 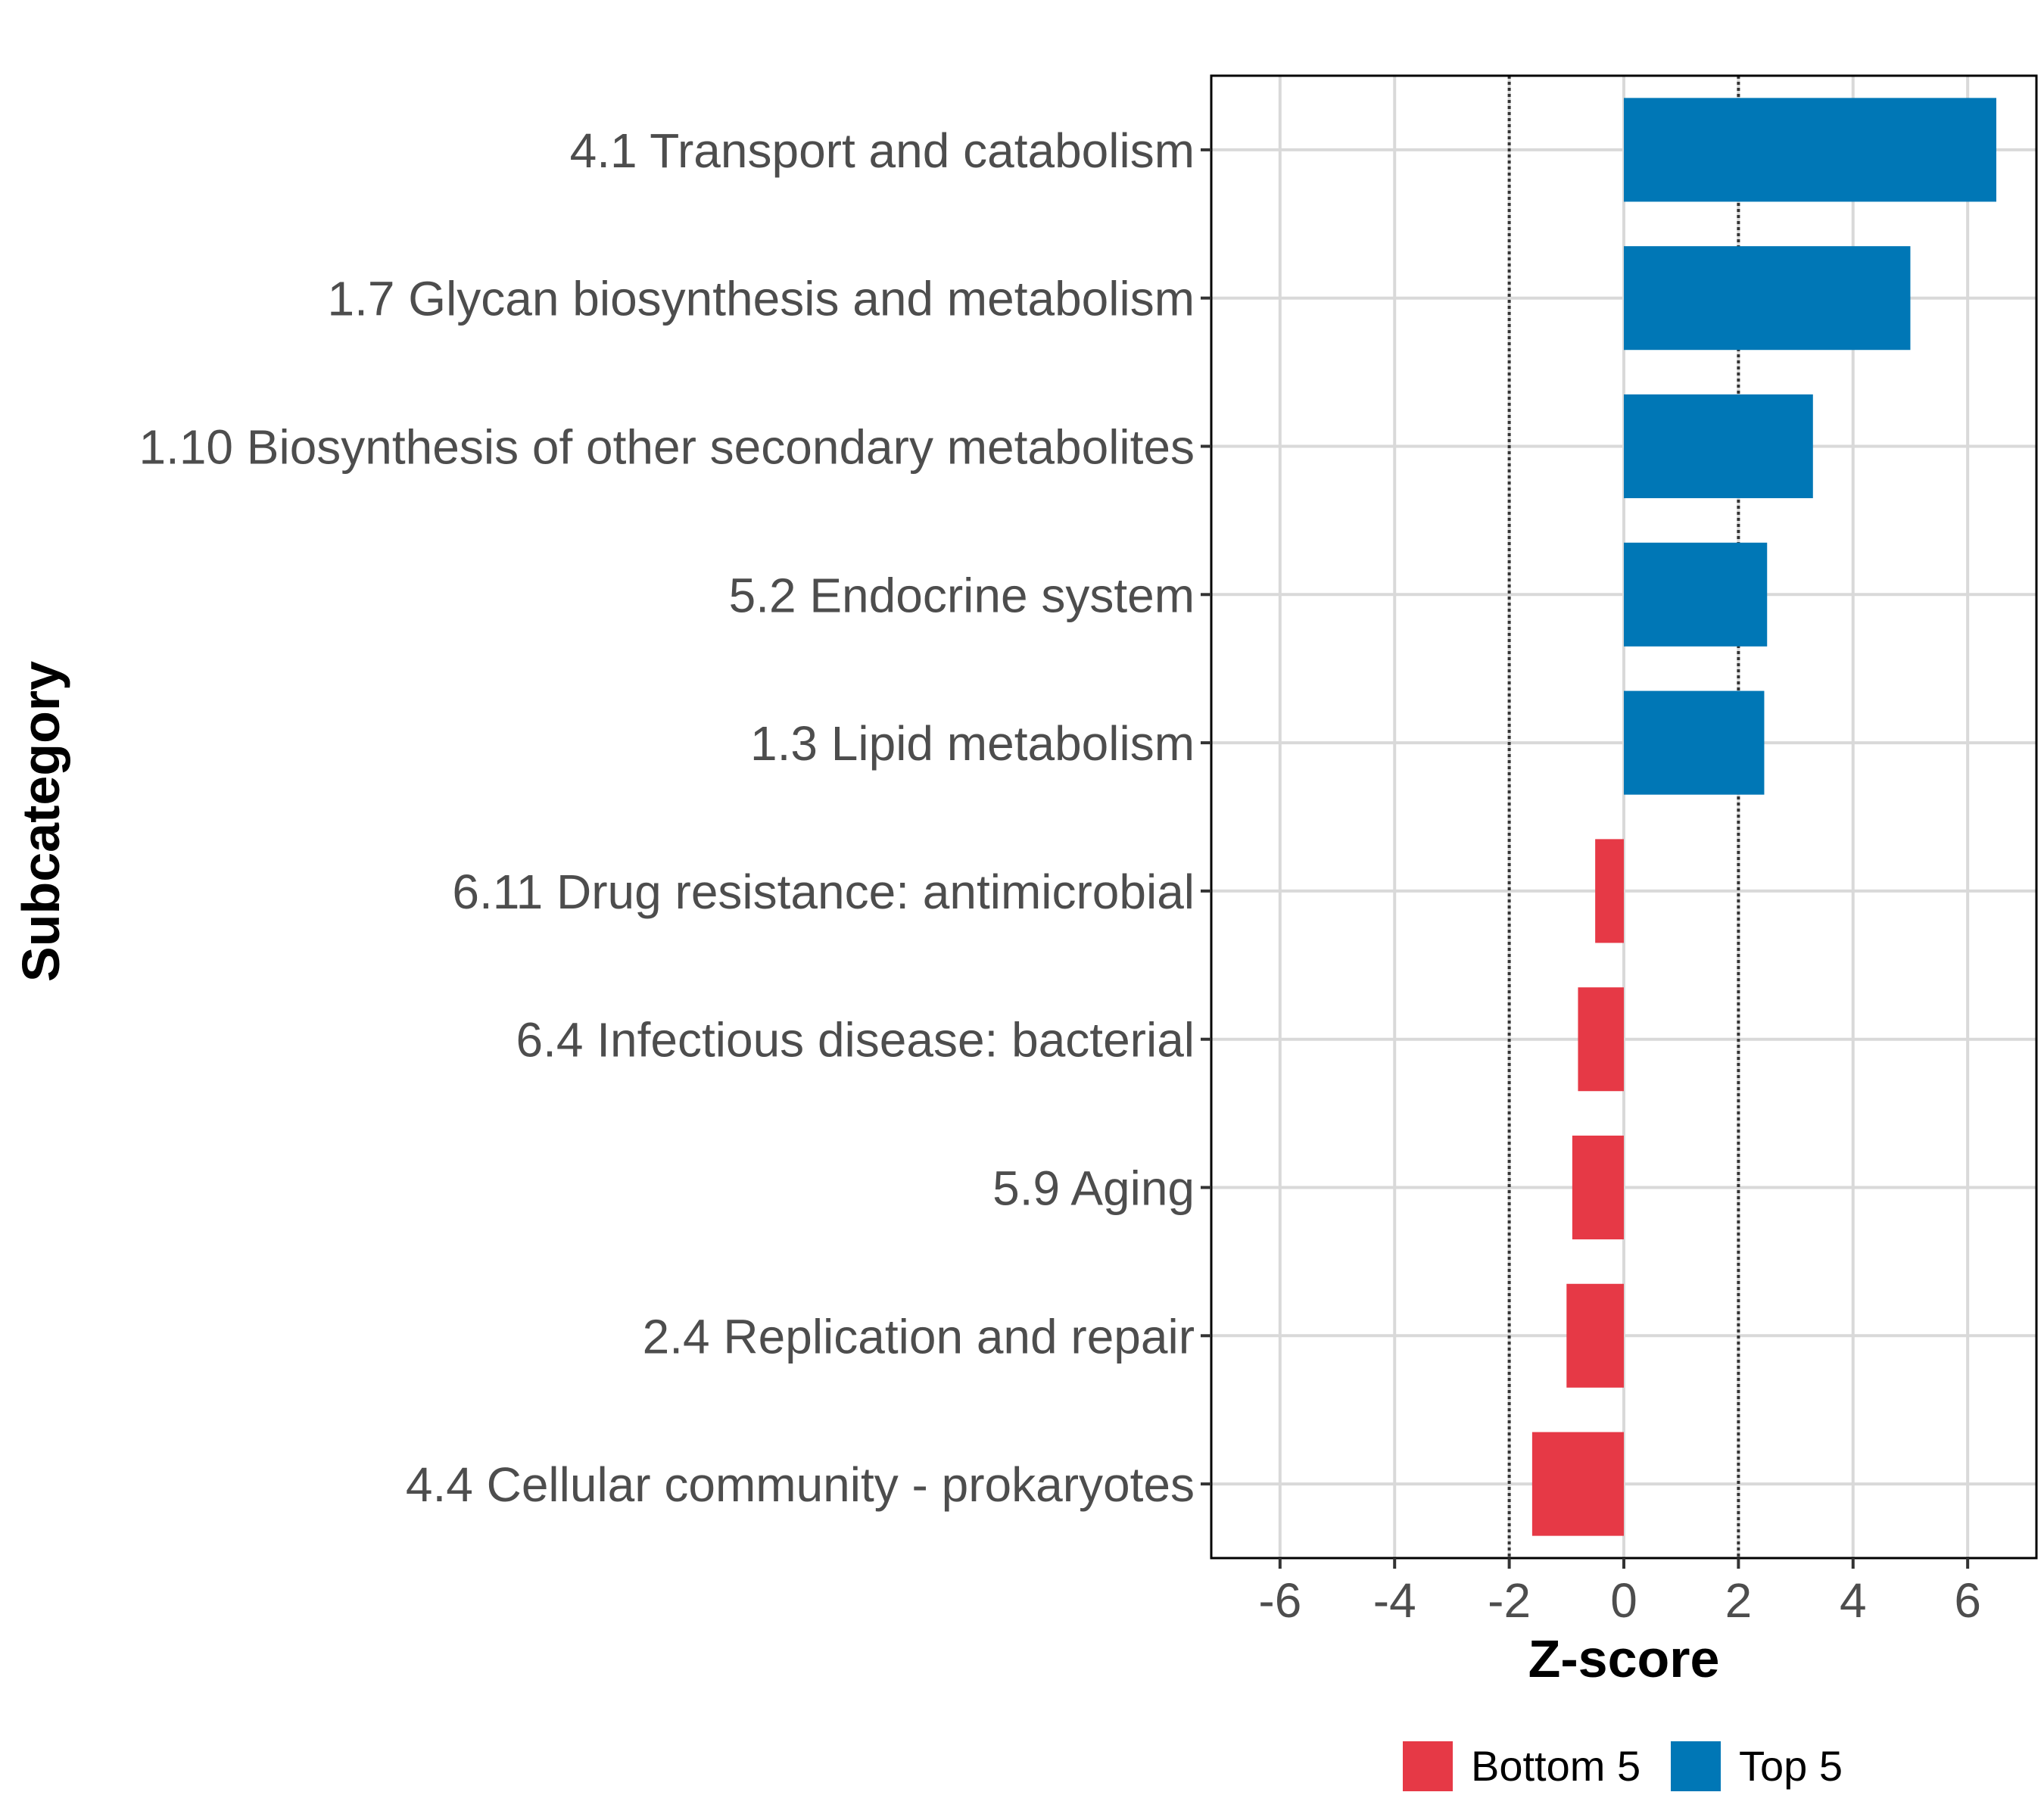 What do you see at coordinates (1555, 1766) in the screenshot?
I see `legend-label: Bottom 5` at bounding box center [1555, 1766].